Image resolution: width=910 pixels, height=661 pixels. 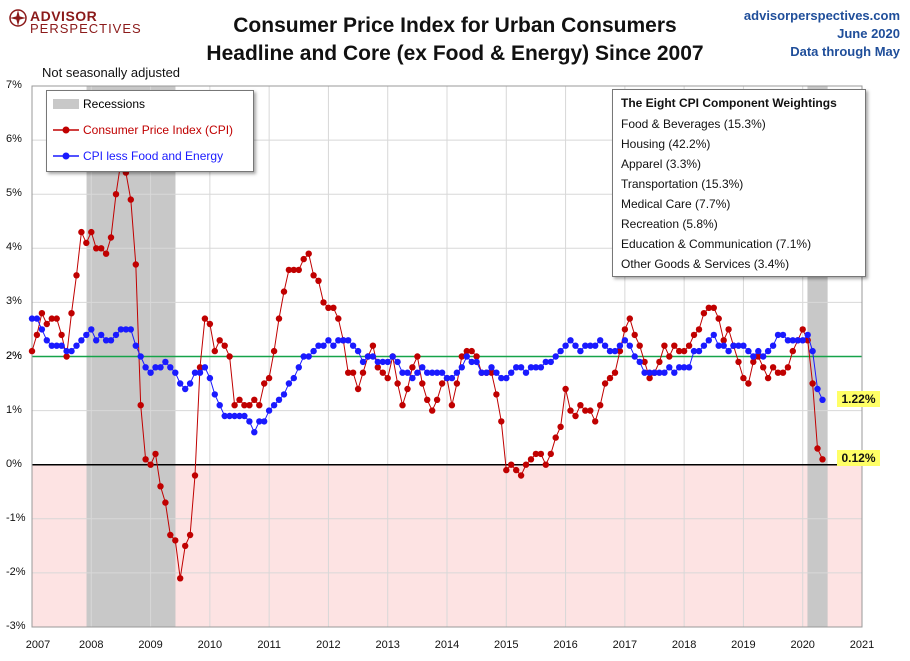 What do you see at coordinates (16, 626) in the screenshot?
I see `y-tick-label: -3%` at bounding box center [16, 626].